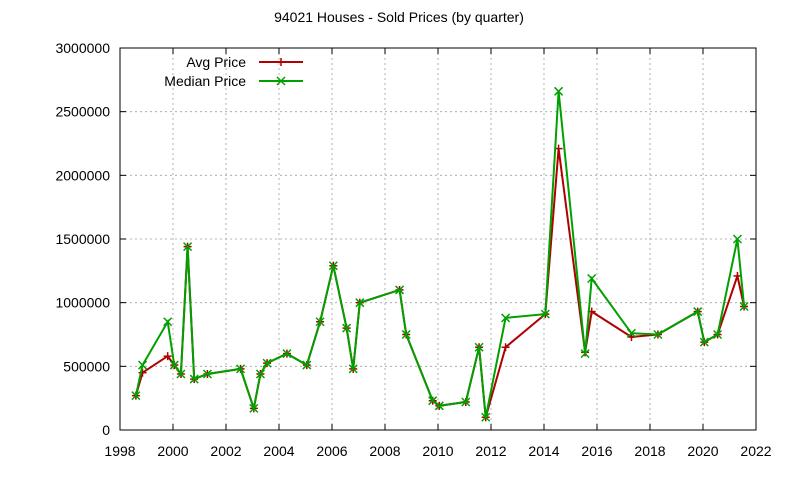 Image resolution: width=800 pixels, height=480 pixels. What do you see at coordinates (225, 451) in the screenshot?
I see `x-tick-label: 2002` at bounding box center [225, 451].